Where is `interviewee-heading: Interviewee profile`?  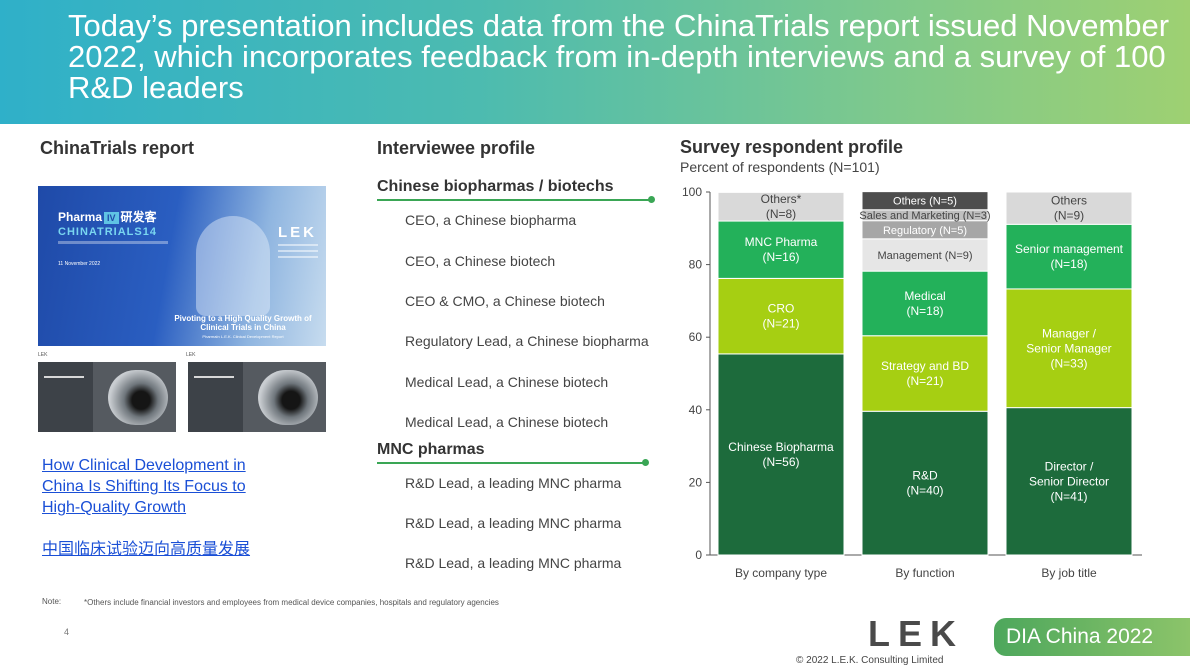 interviewee-heading: Interviewee profile is located at coordinates (456, 148).